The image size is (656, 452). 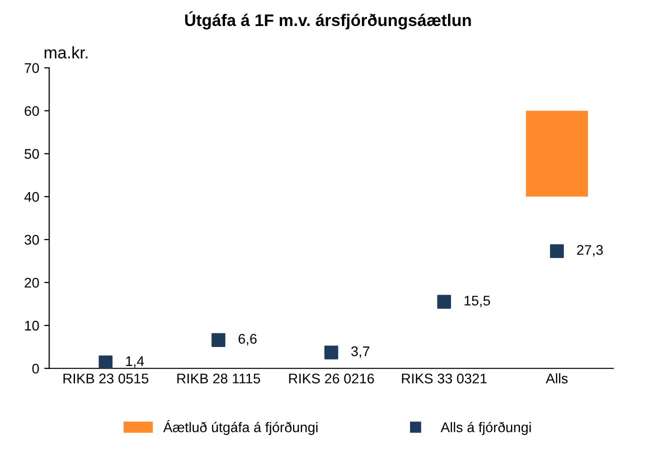 What do you see at coordinates (66, 52) in the screenshot?
I see `y-axis-title: ma.kr.` at bounding box center [66, 52].